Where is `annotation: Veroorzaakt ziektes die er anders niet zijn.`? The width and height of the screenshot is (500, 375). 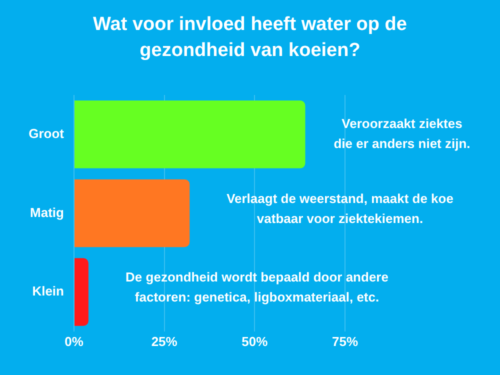 annotation: Veroorzaakt ziektes die er anders niet zijn. is located at coordinates (402, 133).